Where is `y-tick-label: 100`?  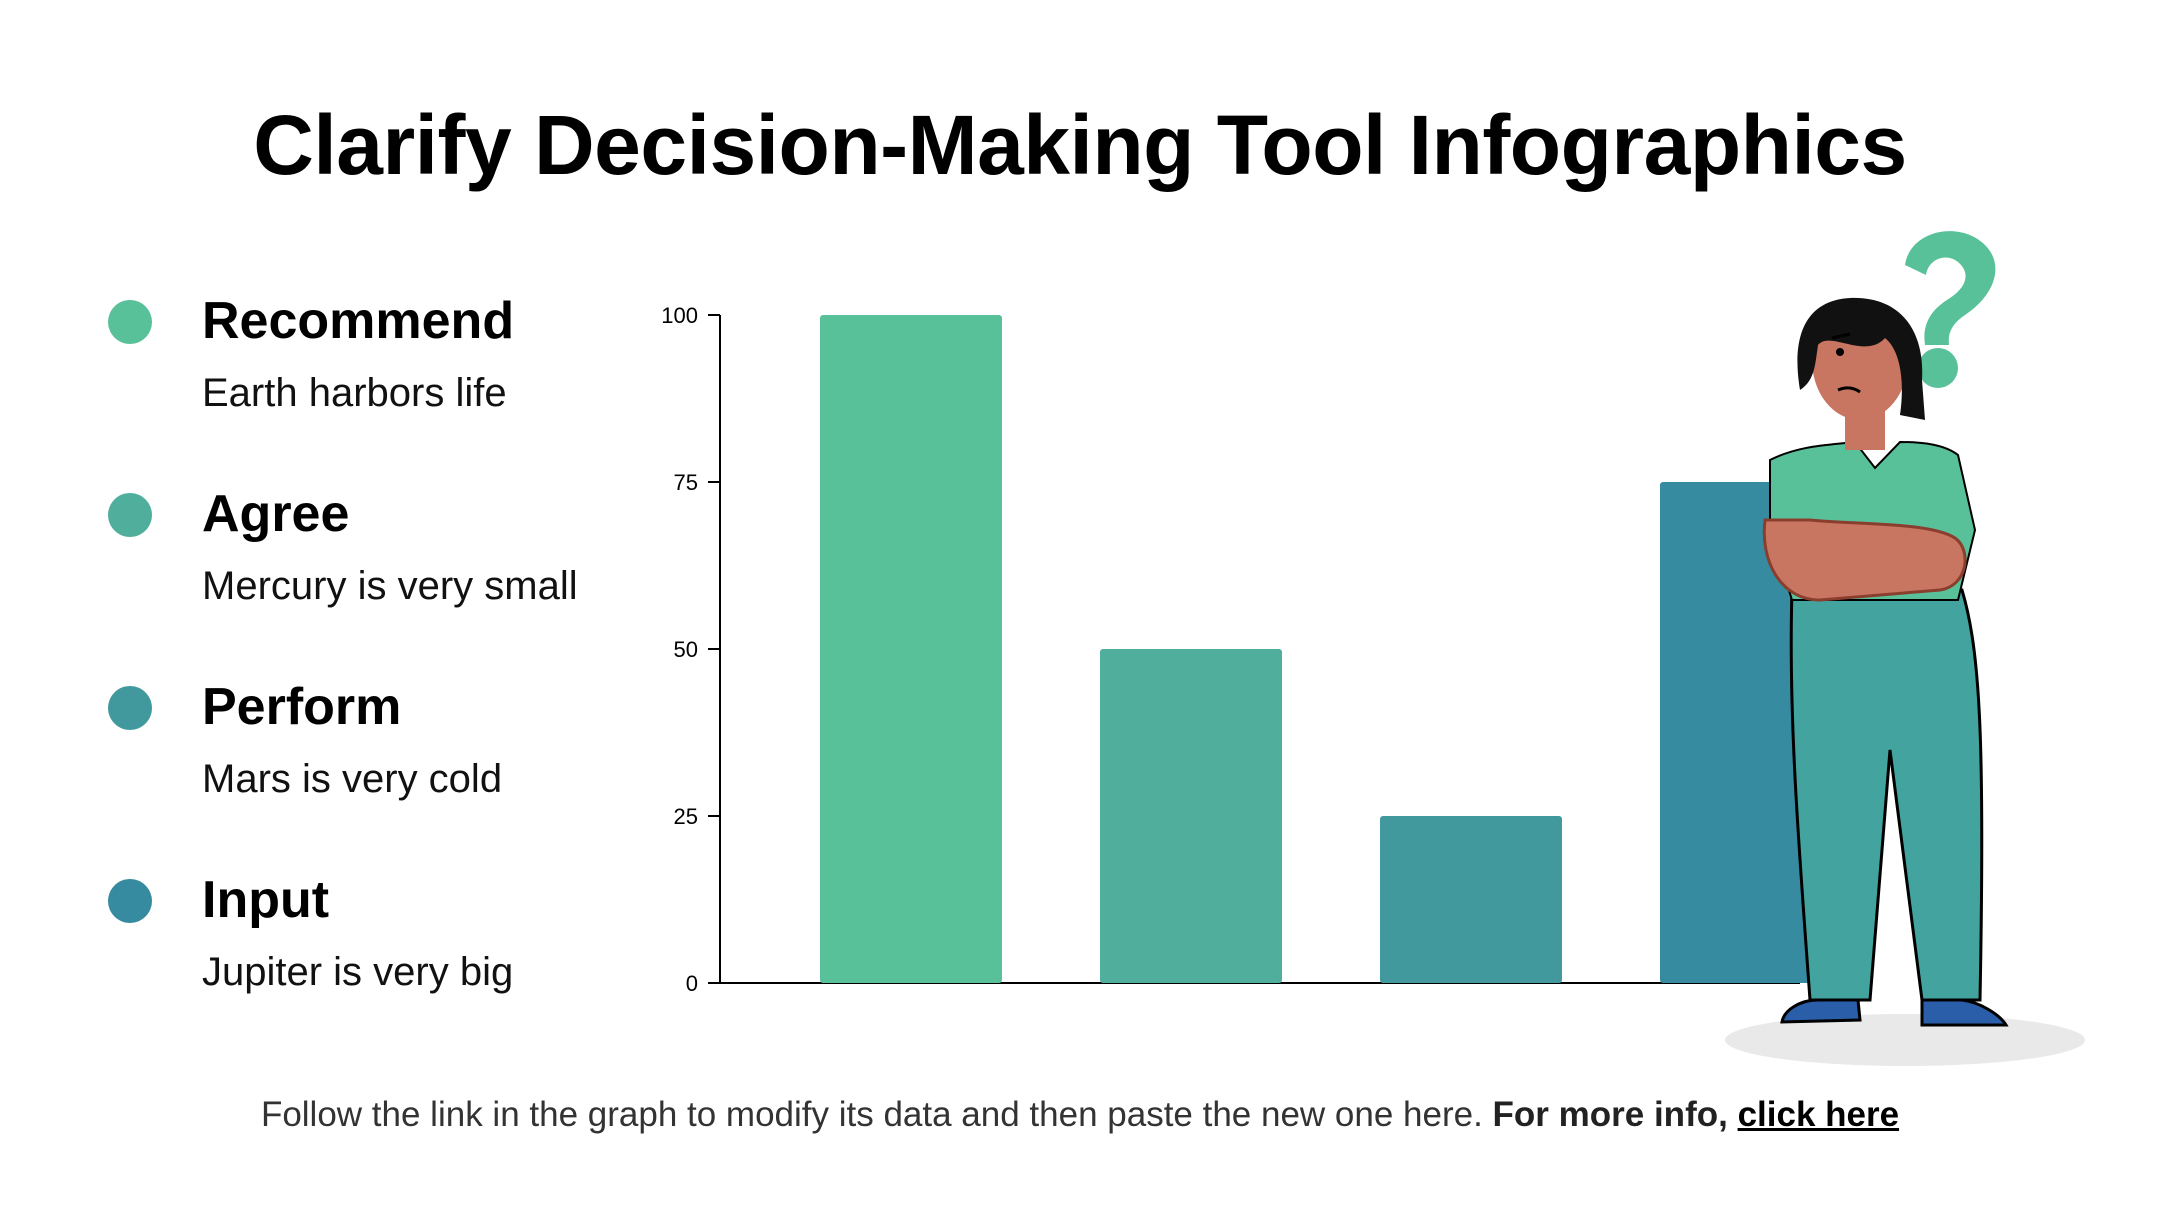
y-tick-label: 100 is located at coordinates (679, 315).